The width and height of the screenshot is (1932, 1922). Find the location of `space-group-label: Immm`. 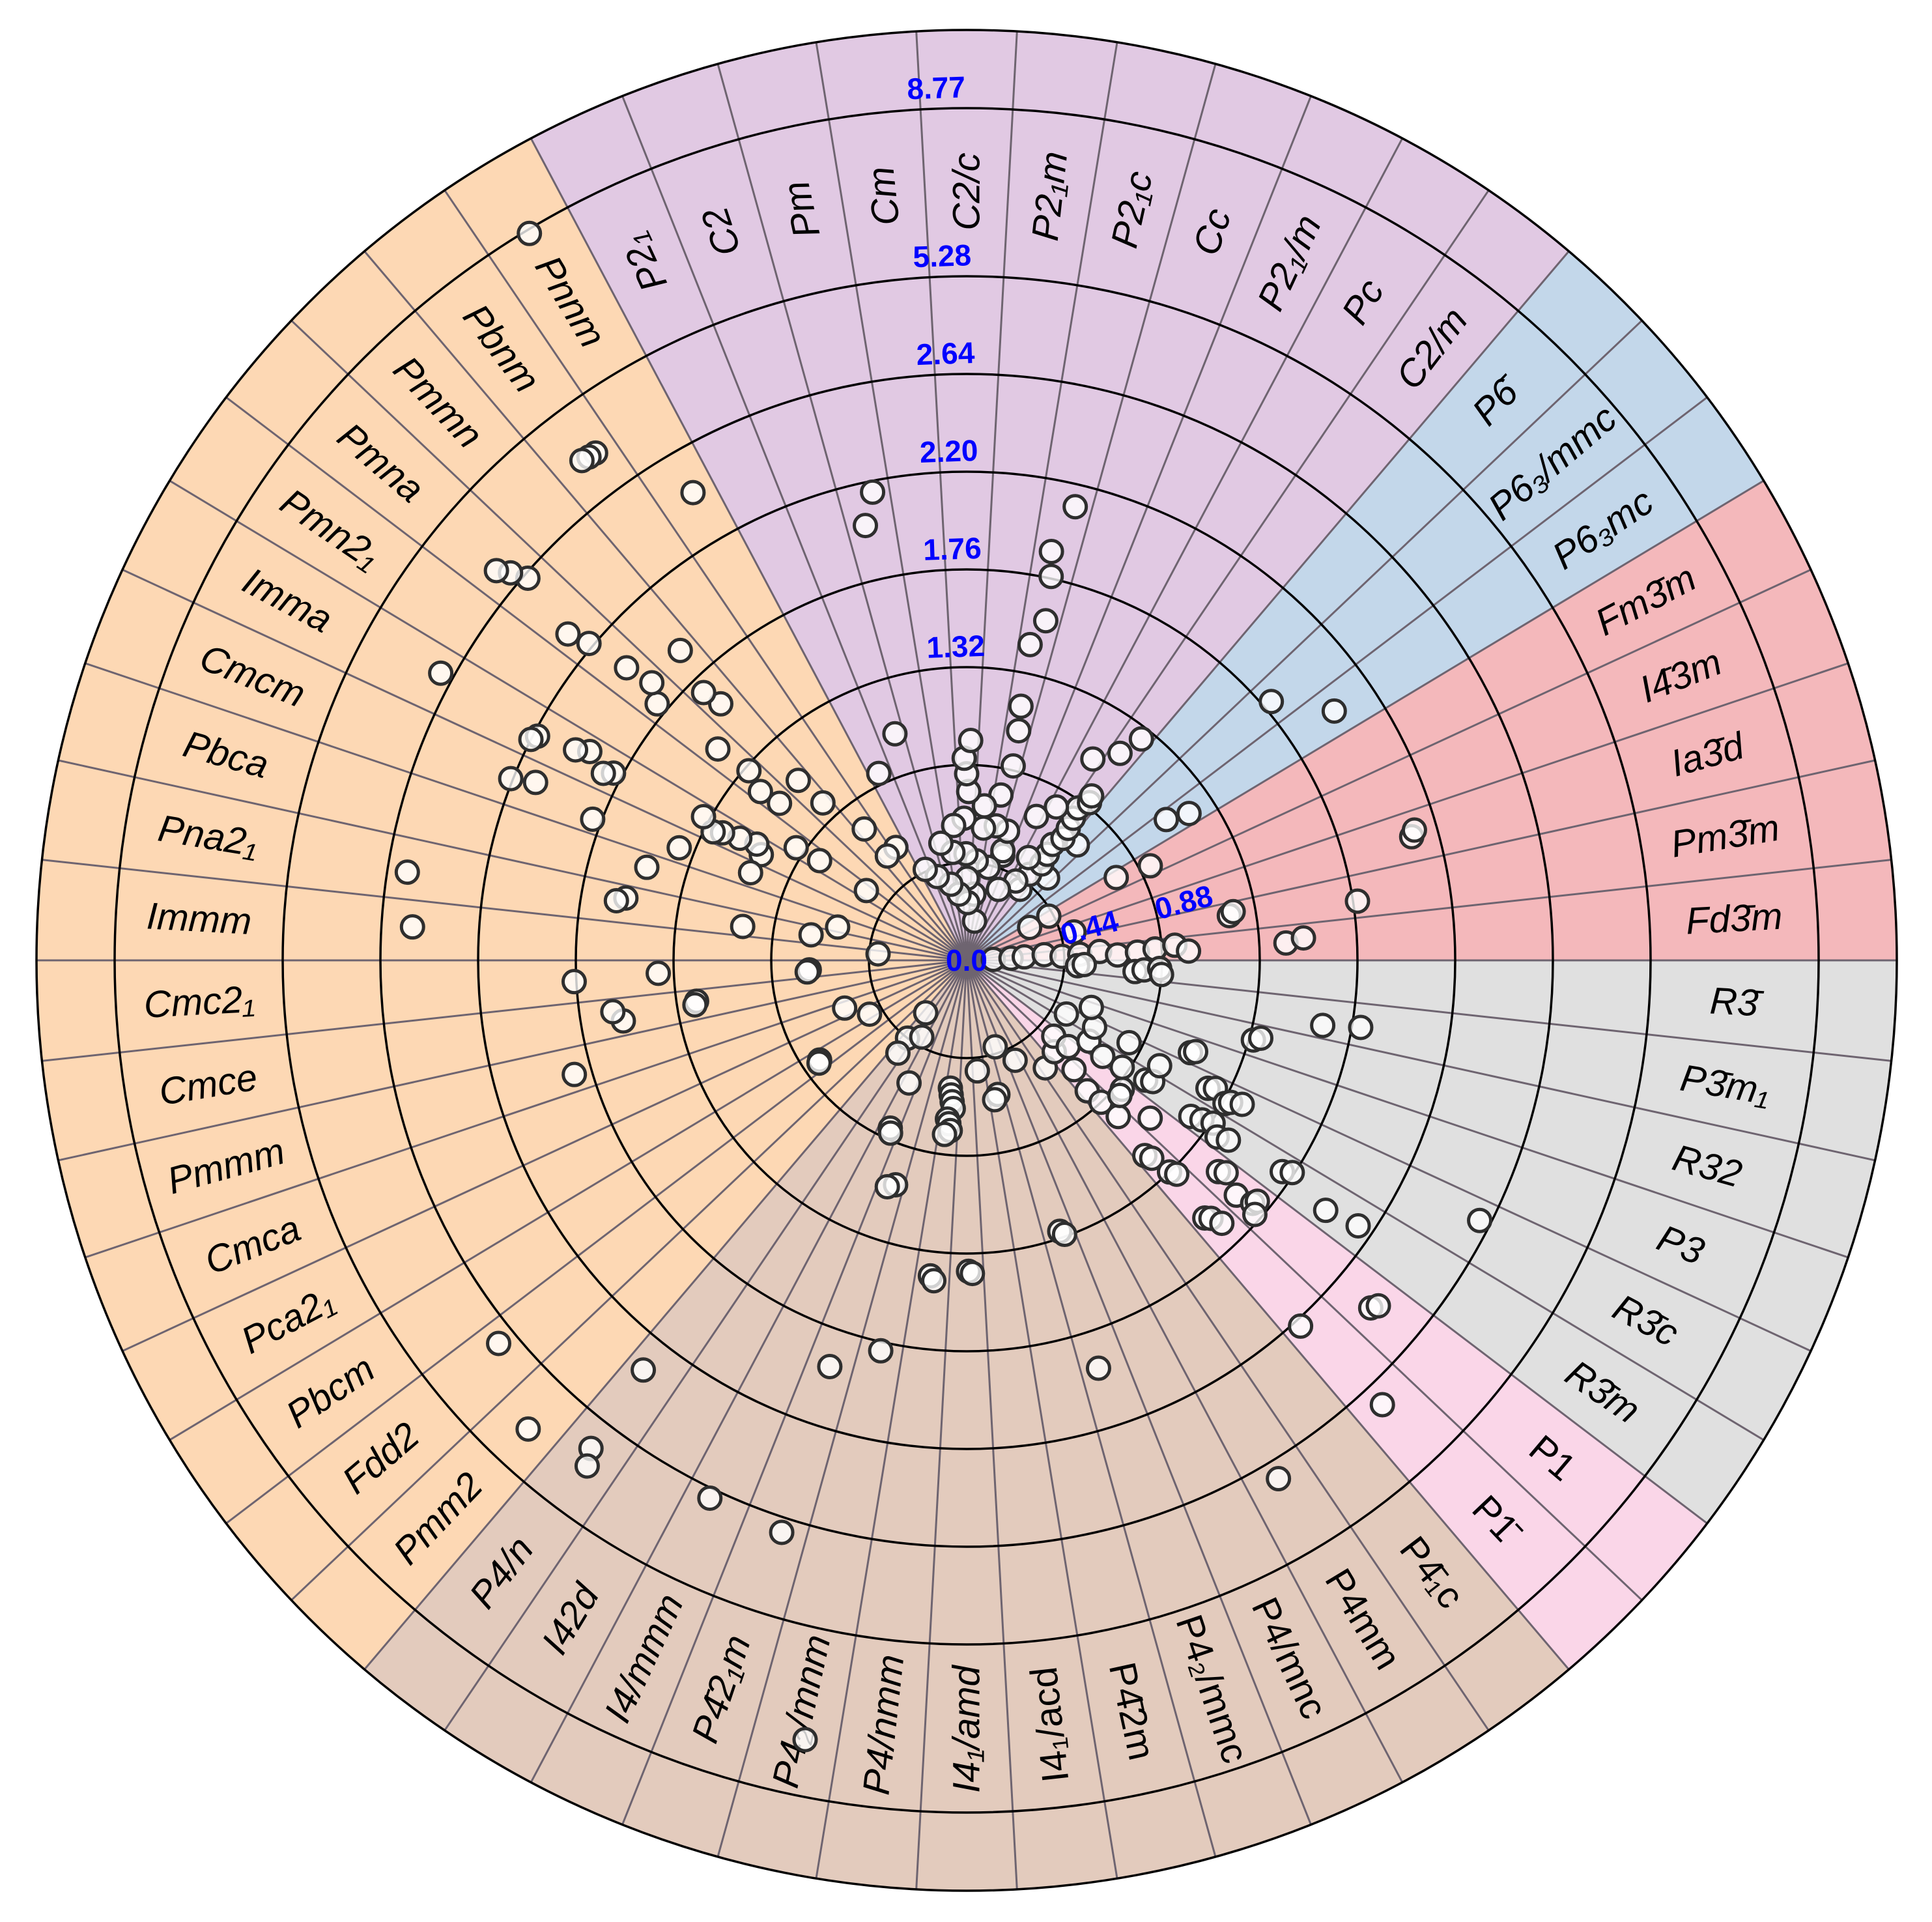

space-group-label: Immm is located at coordinates (200, 919).